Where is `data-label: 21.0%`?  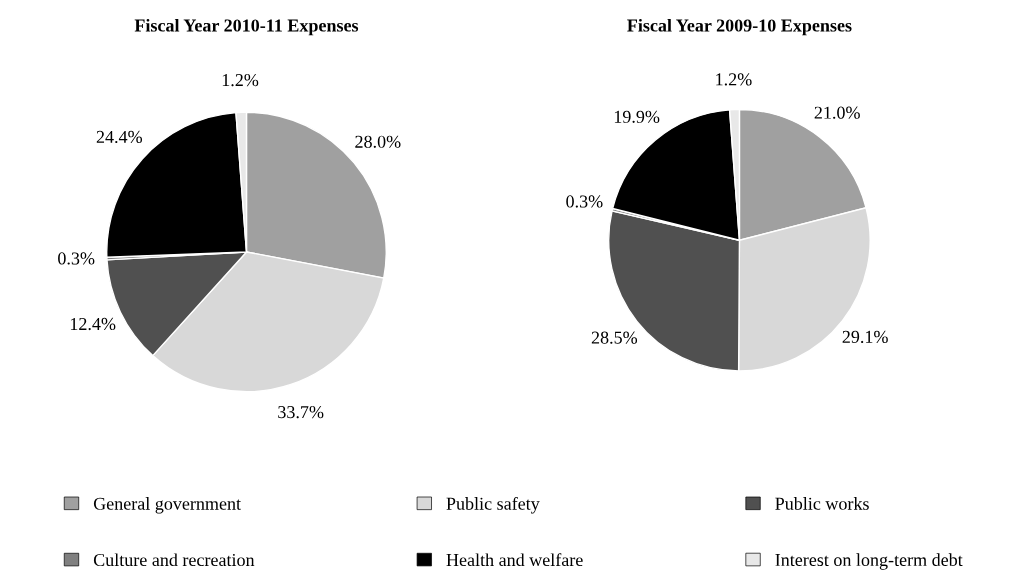
data-label: 21.0% is located at coordinates (837, 112).